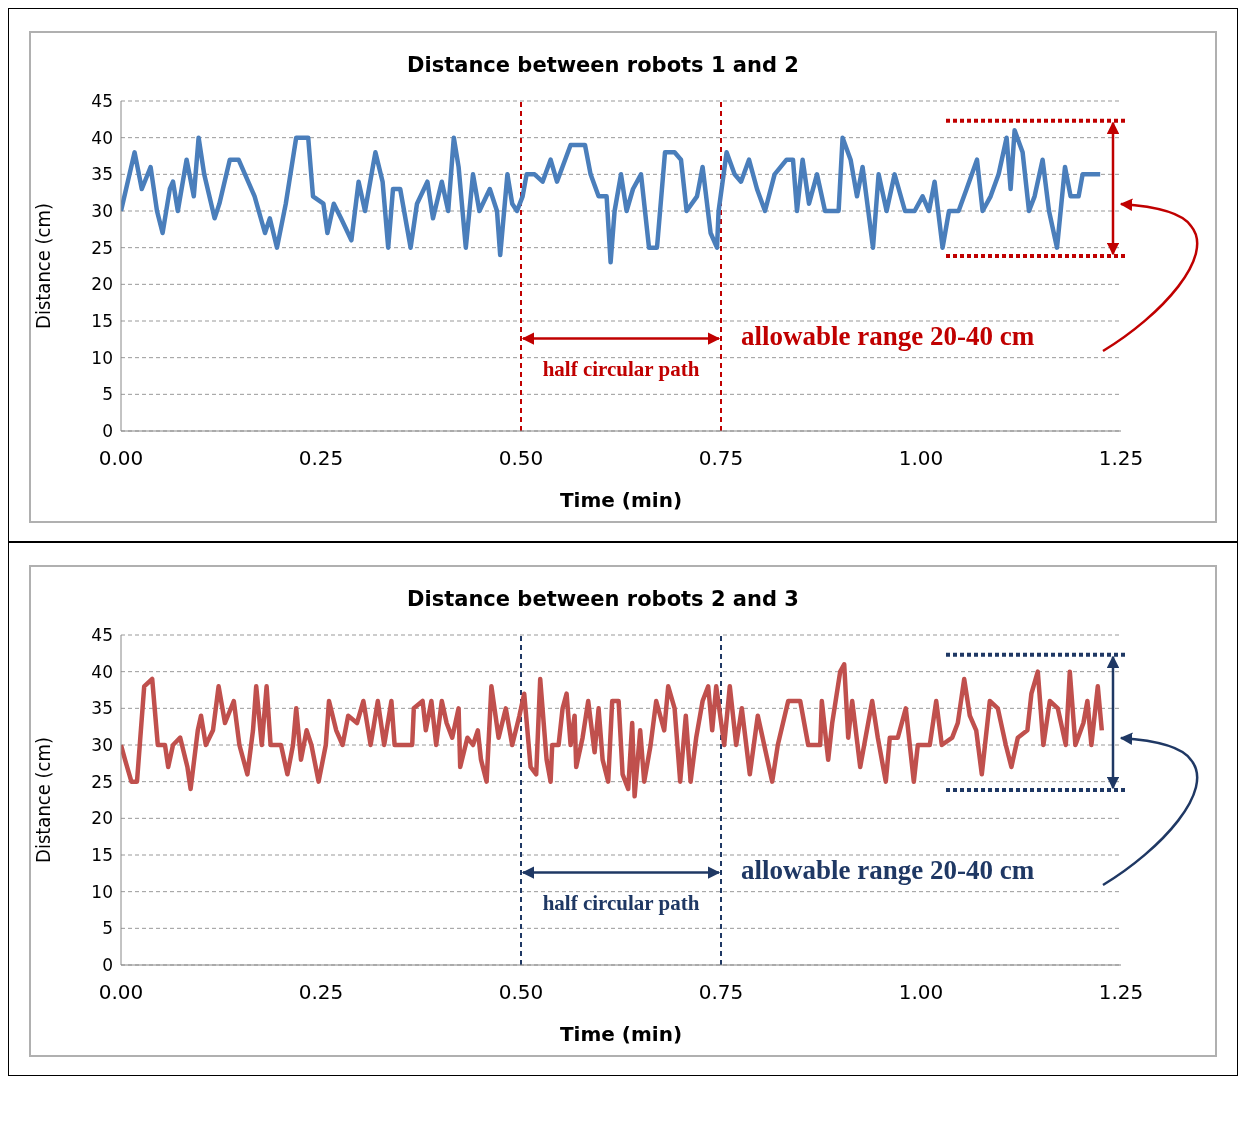 The image size is (1260, 1148). I want to click on chart-title: Distance between robots 2 and 3, so click(603, 599).